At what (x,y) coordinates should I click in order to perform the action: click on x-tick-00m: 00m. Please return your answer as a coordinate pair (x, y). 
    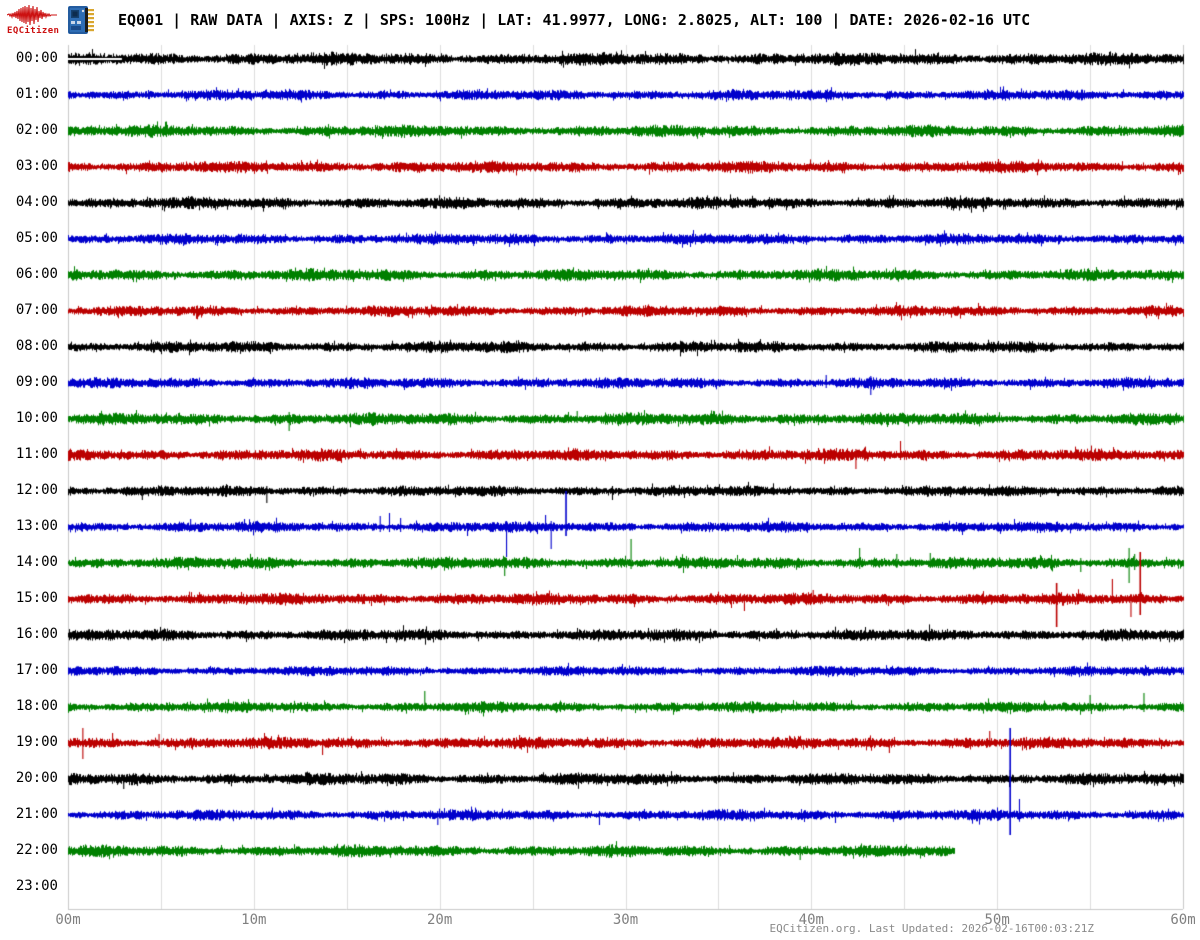
    Looking at the image, I should click on (68, 920).